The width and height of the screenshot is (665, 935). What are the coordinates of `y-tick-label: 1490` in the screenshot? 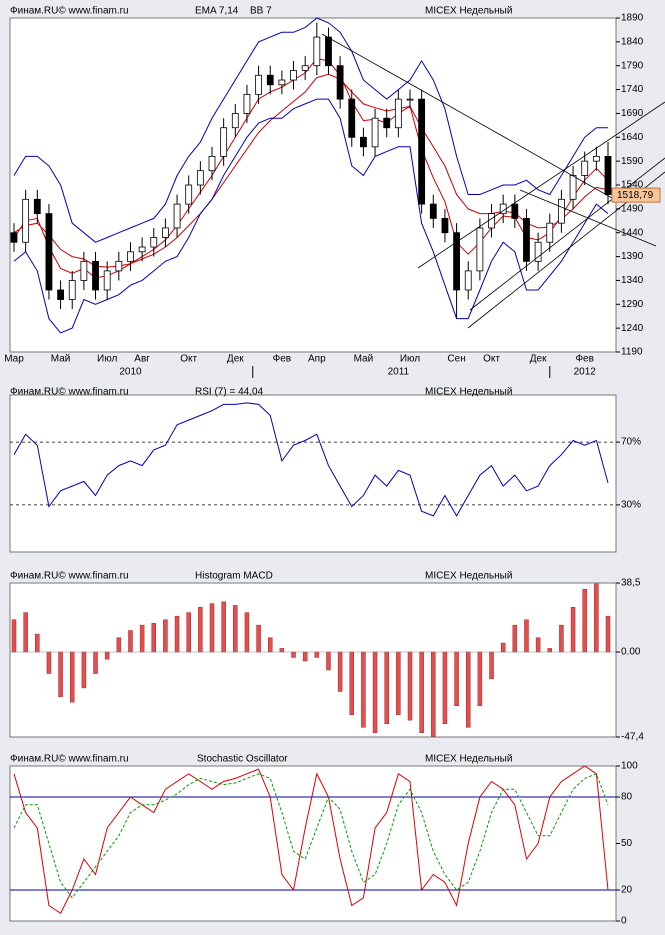 It's located at (632, 208).